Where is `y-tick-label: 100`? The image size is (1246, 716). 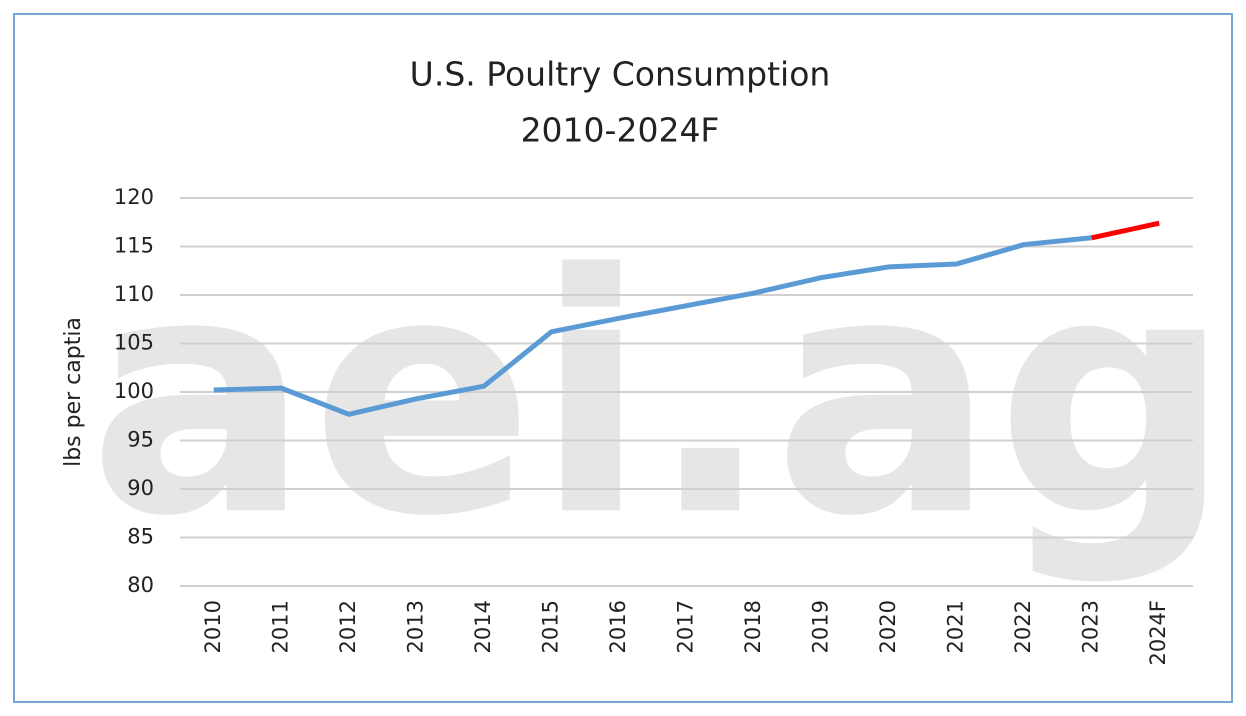 y-tick-label: 100 is located at coordinates (134, 391).